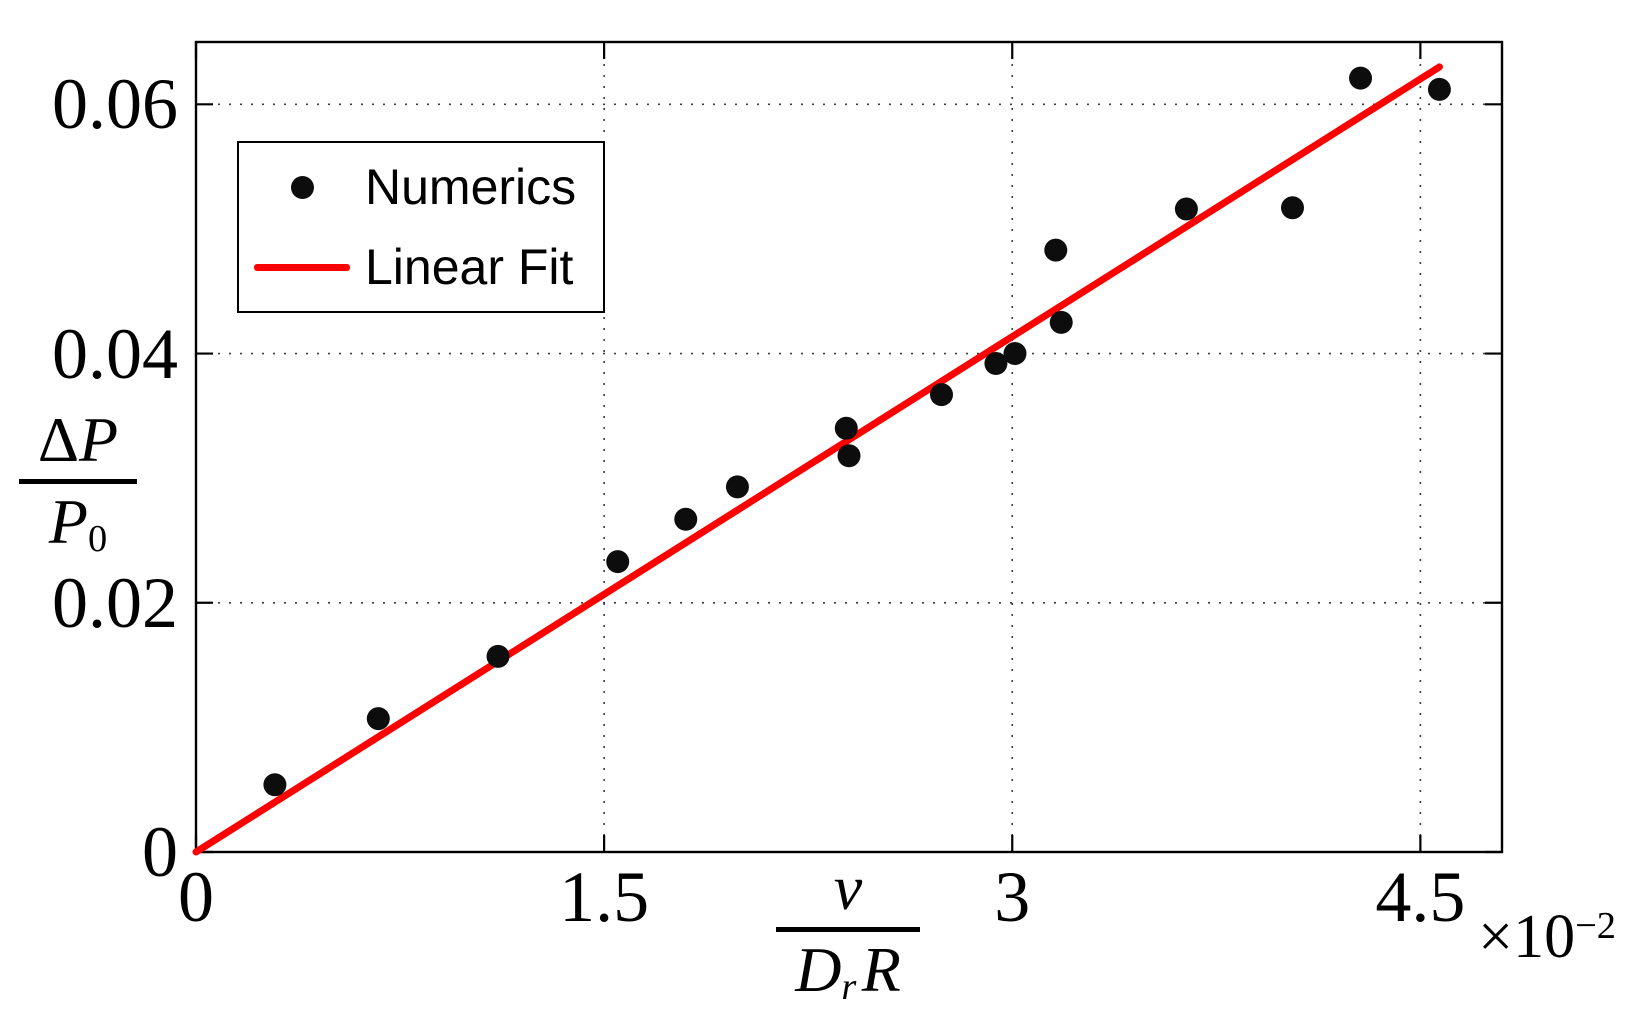  I want to click on legend-entry-linear-fit: Linear Fit, so click(421, 267).